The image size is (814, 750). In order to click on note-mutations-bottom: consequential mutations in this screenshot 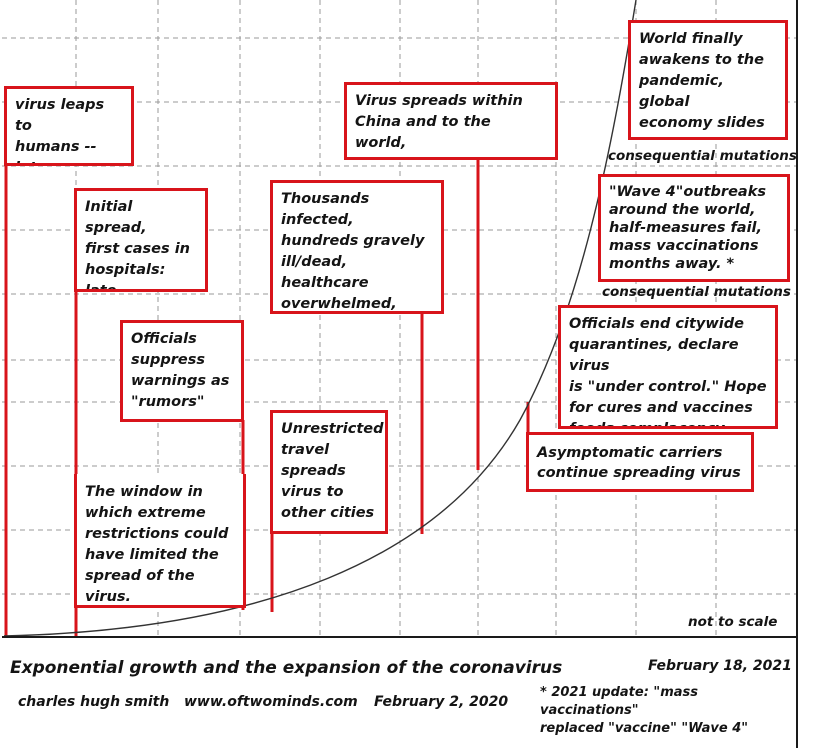, I will do `click(696, 292)`.